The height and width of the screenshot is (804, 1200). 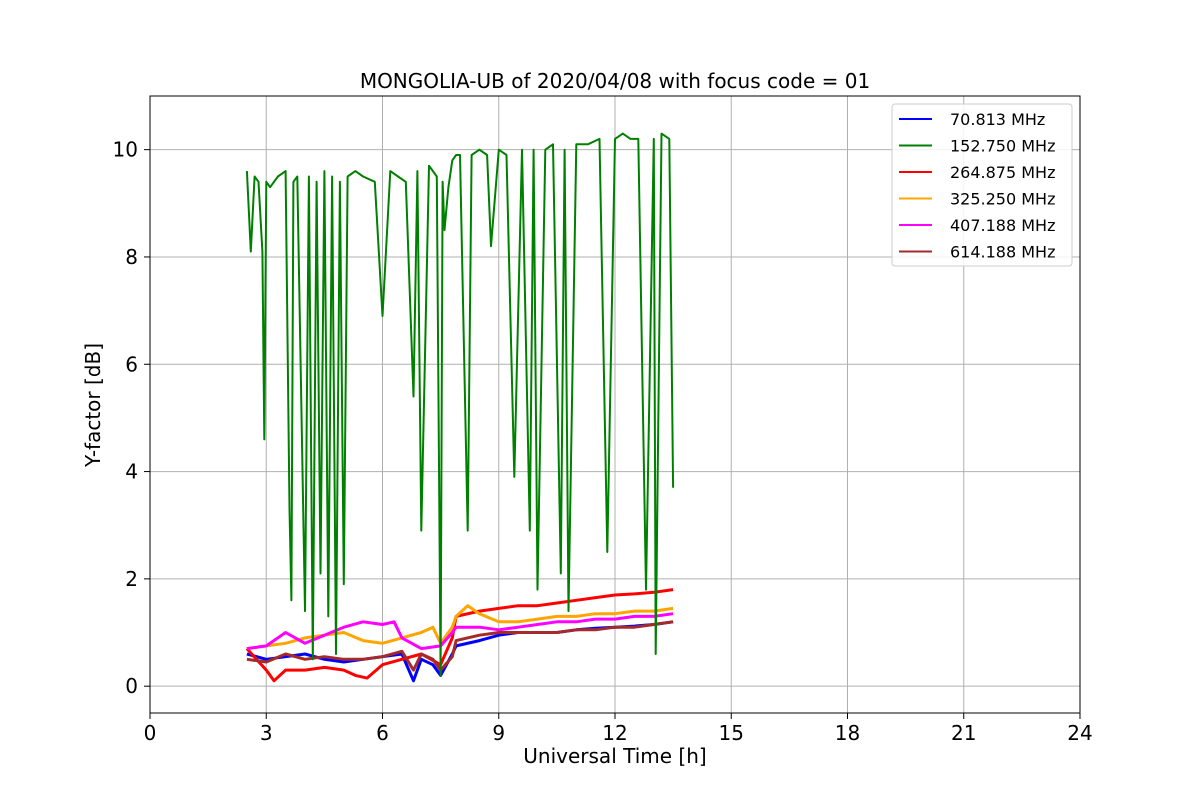 What do you see at coordinates (460, 631) in the screenshot?
I see `series-line-407-188-mhz` at bounding box center [460, 631].